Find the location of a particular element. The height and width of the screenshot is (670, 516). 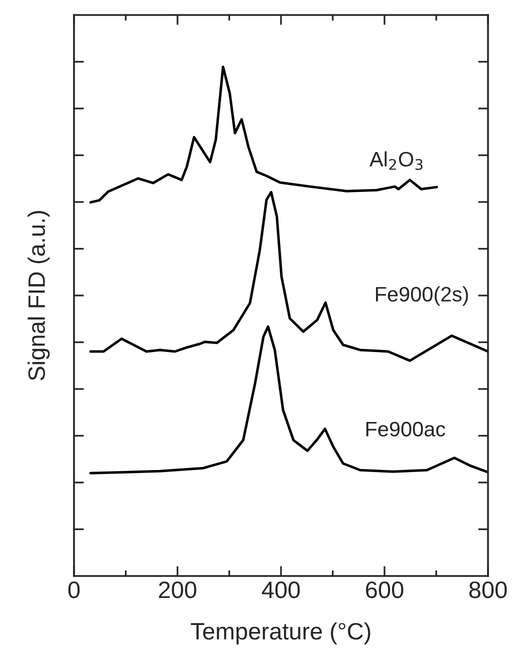

x-tick-label: 0 is located at coordinates (74, 589).